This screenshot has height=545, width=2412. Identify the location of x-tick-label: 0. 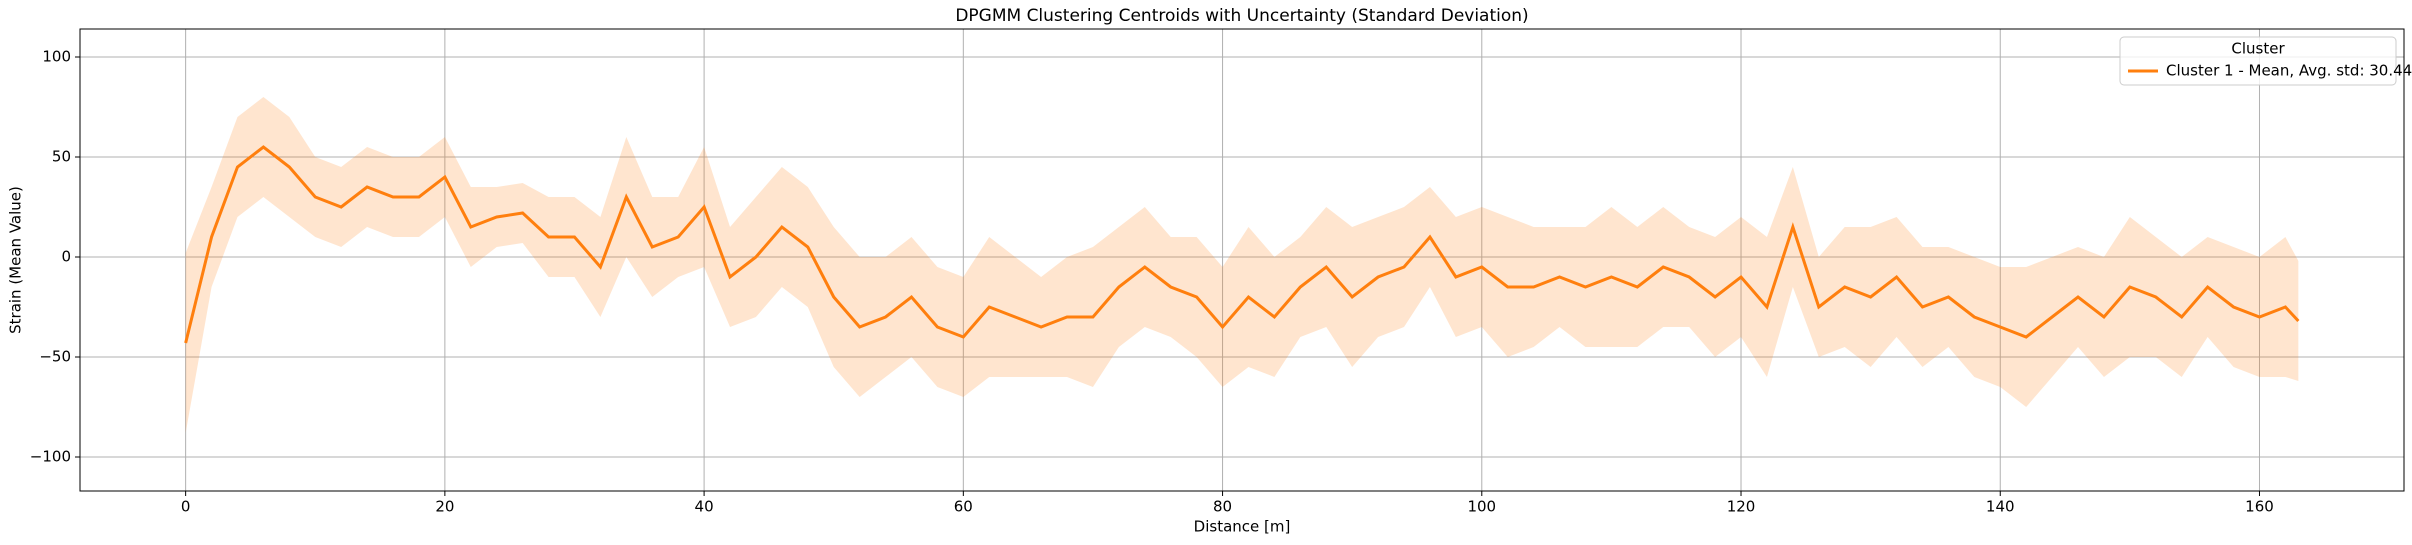
(186, 507).